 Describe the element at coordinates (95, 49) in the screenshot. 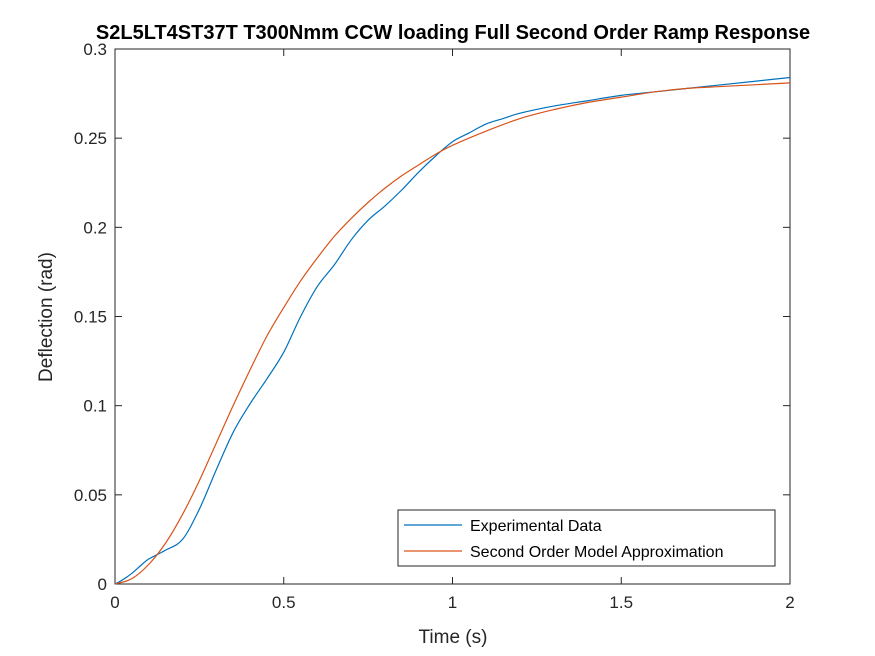

I see `y-tick-label: 0.3` at that location.